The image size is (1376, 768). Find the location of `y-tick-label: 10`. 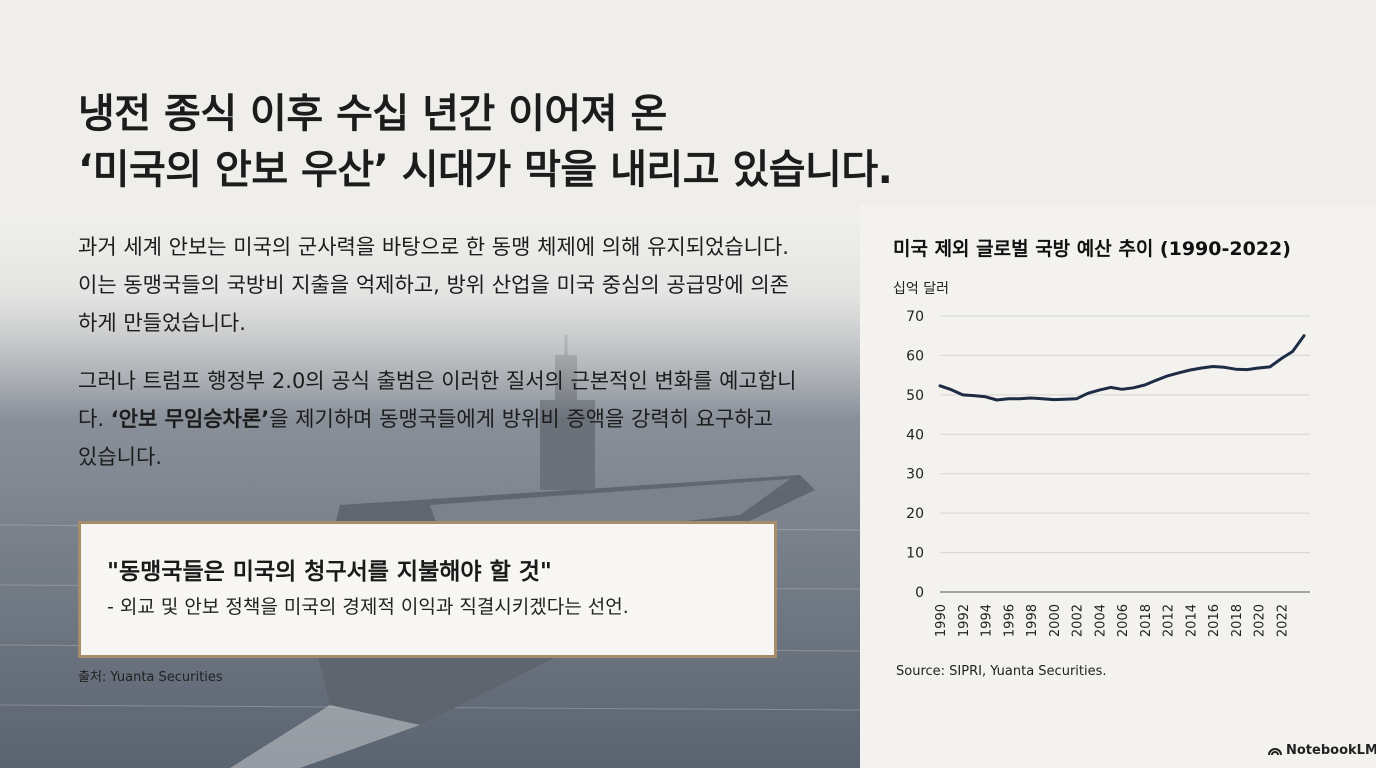

y-tick-label: 10 is located at coordinates (915, 554).